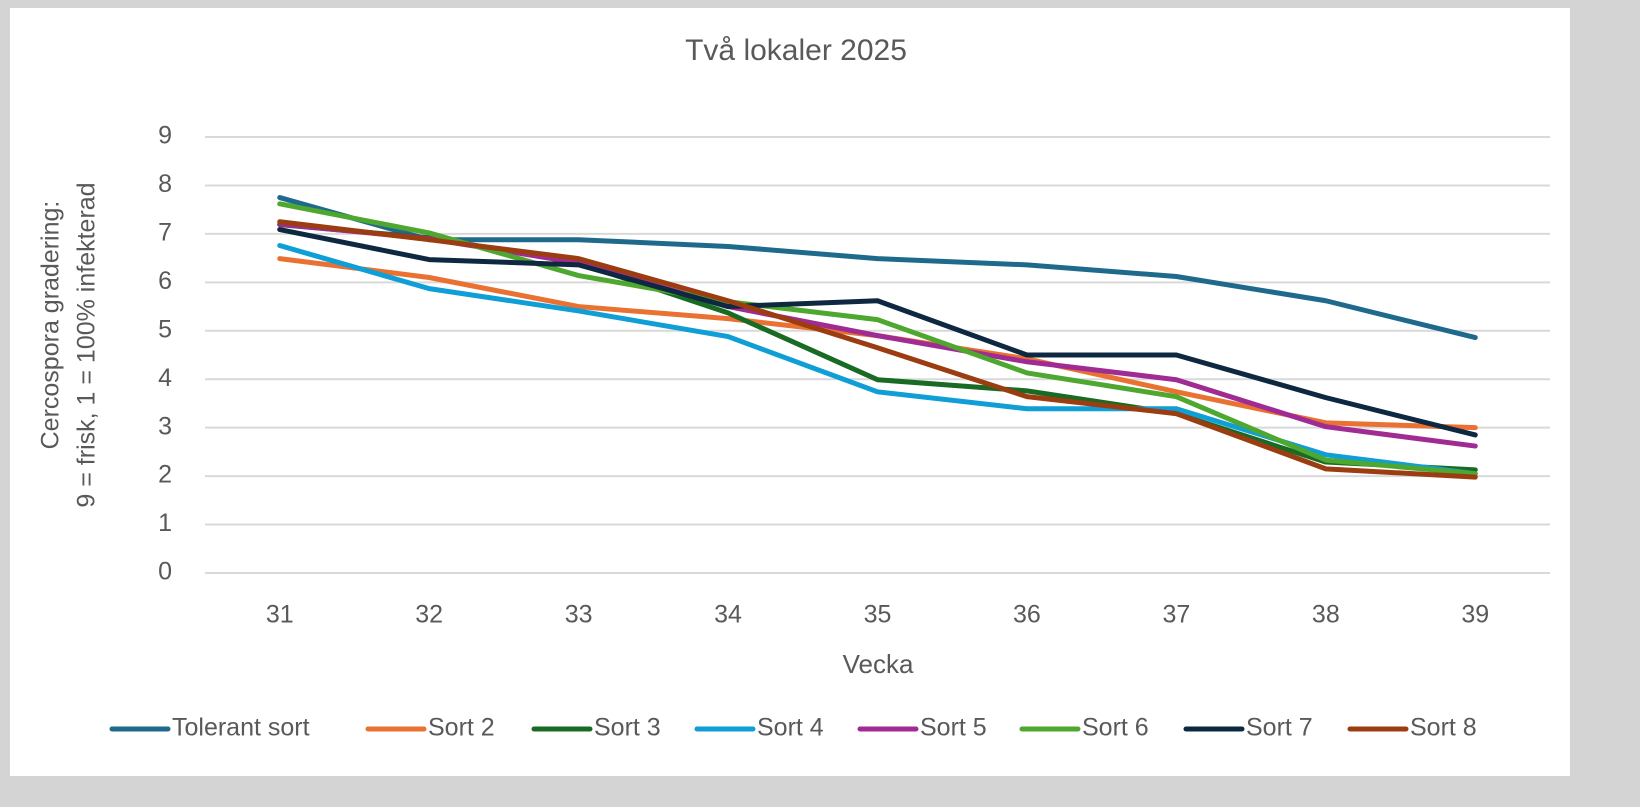  What do you see at coordinates (878, 615) in the screenshot?
I see `x-tick-label: 35` at bounding box center [878, 615].